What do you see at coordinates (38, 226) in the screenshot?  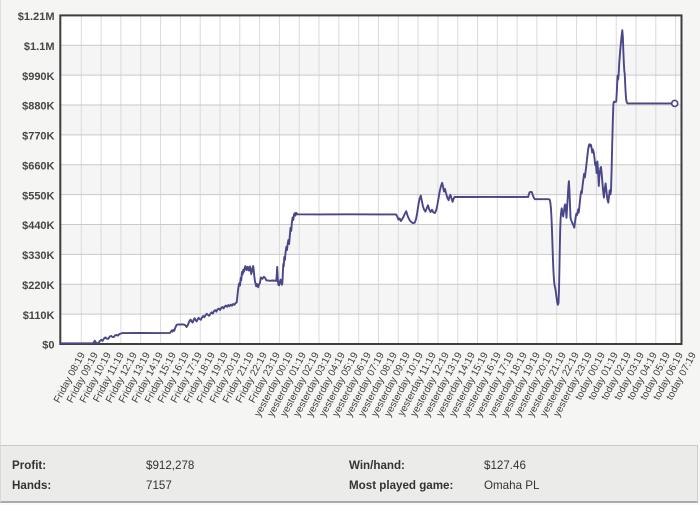 I see `svg-text: $440K` at bounding box center [38, 226].